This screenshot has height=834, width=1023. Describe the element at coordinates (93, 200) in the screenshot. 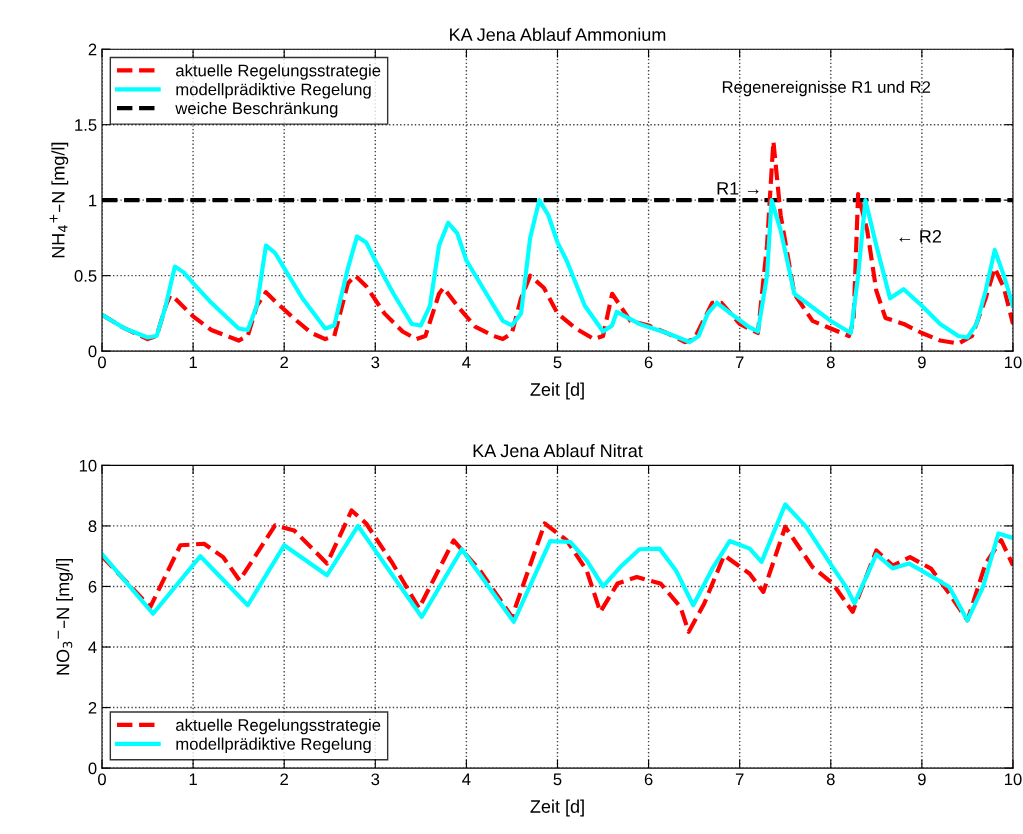

I see `y-tick-label: 1` at that location.